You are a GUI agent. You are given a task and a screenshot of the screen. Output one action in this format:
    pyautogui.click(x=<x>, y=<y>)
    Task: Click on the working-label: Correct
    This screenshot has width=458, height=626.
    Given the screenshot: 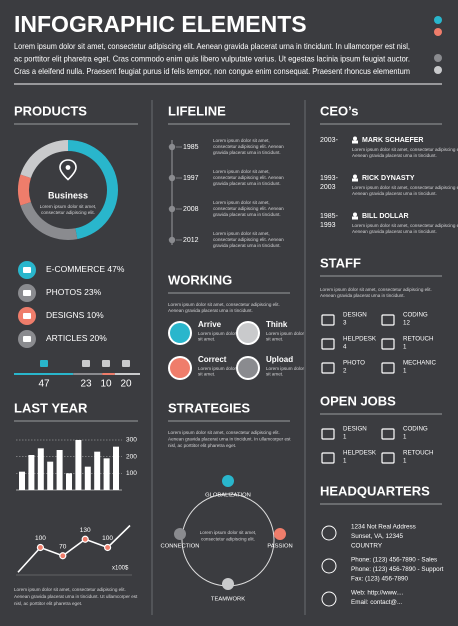 What is the action you would take?
    pyautogui.click(x=212, y=359)
    